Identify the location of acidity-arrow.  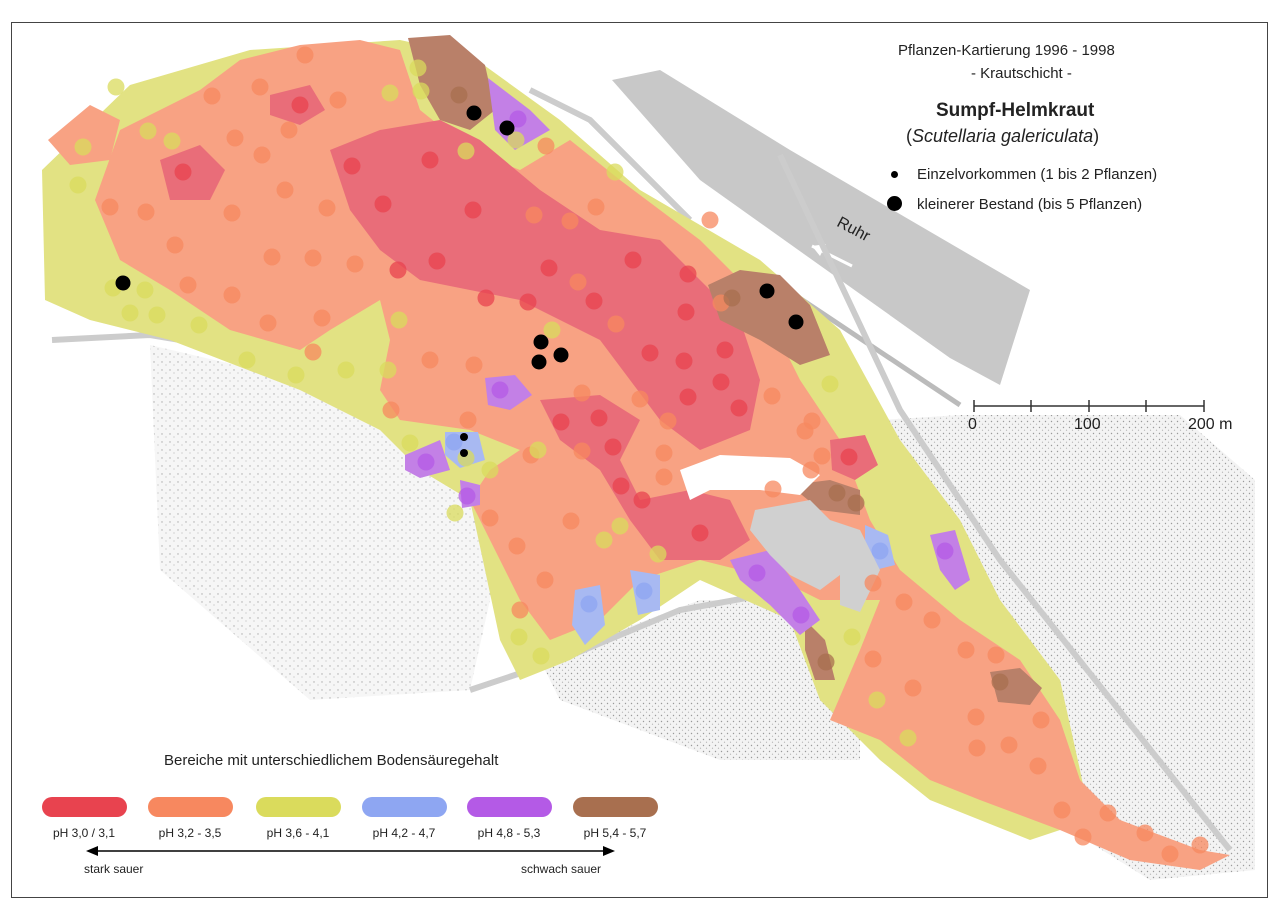
(350, 851).